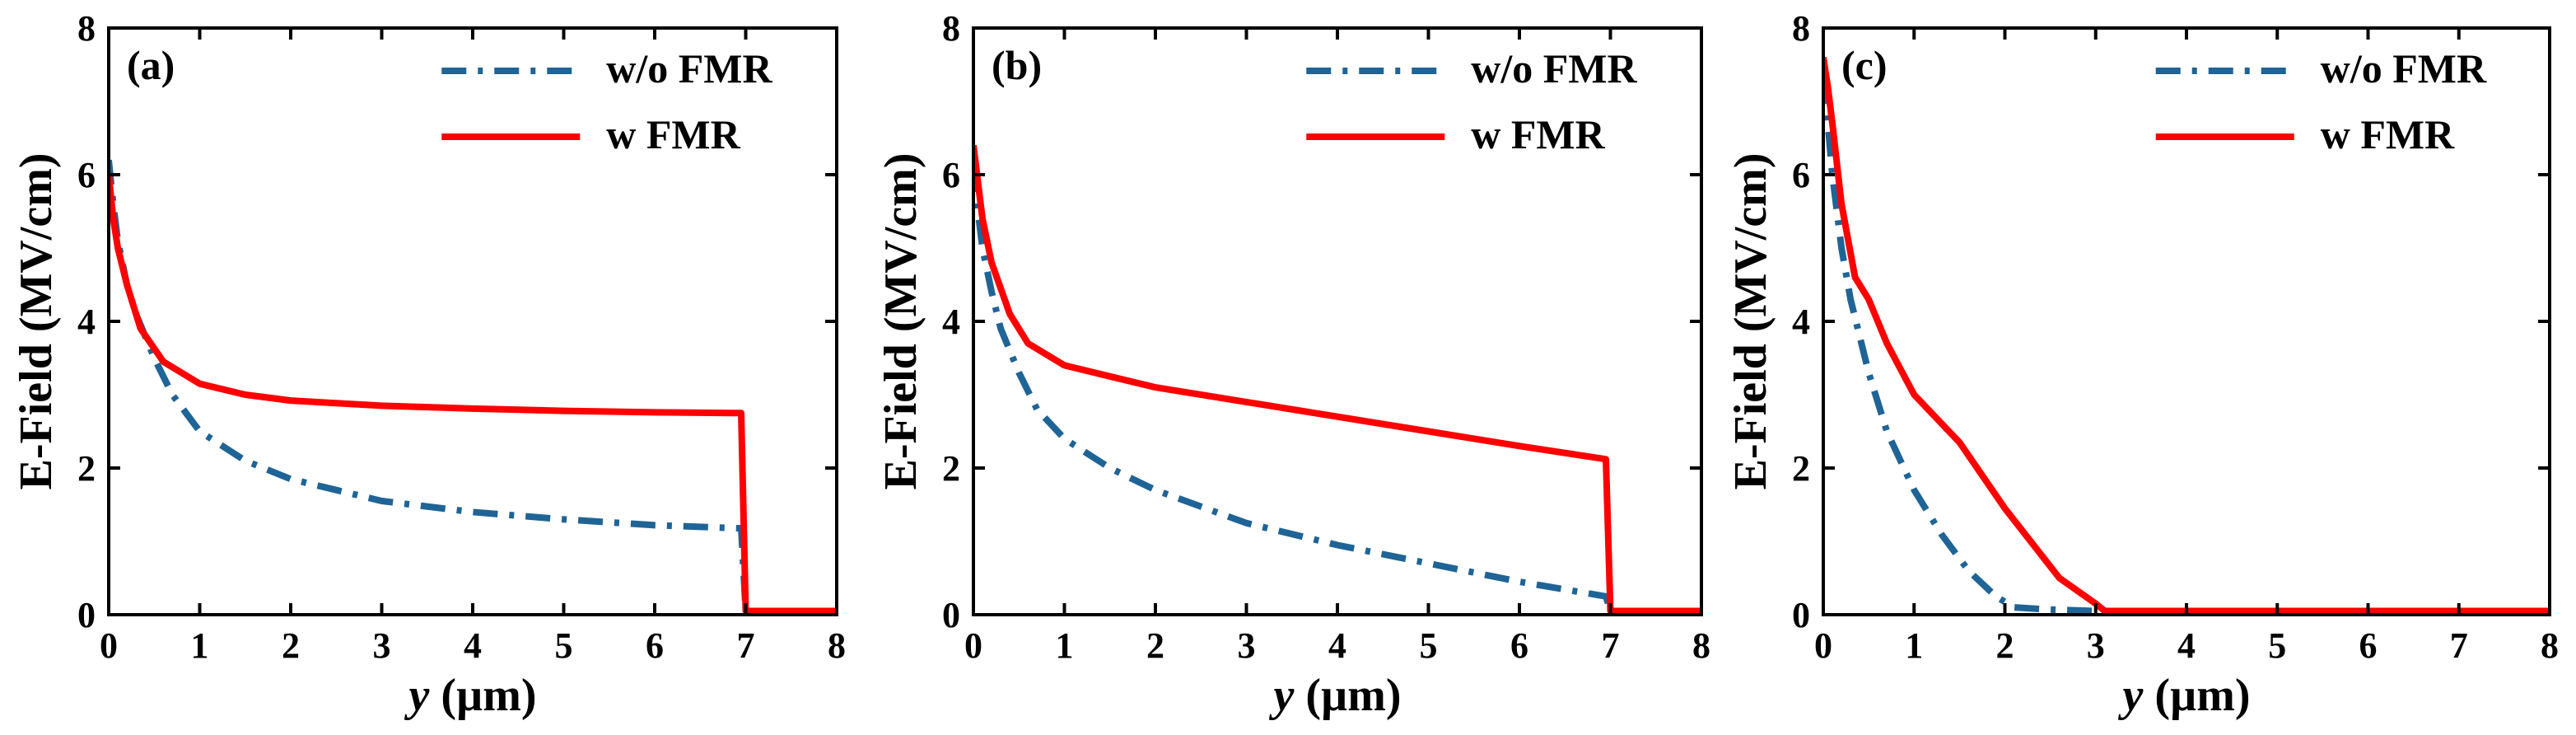 Image resolution: width=2576 pixels, height=735 pixels. Describe the element at coordinates (151, 65) in the screenshot. I see `panel-label: (a)` at that location.